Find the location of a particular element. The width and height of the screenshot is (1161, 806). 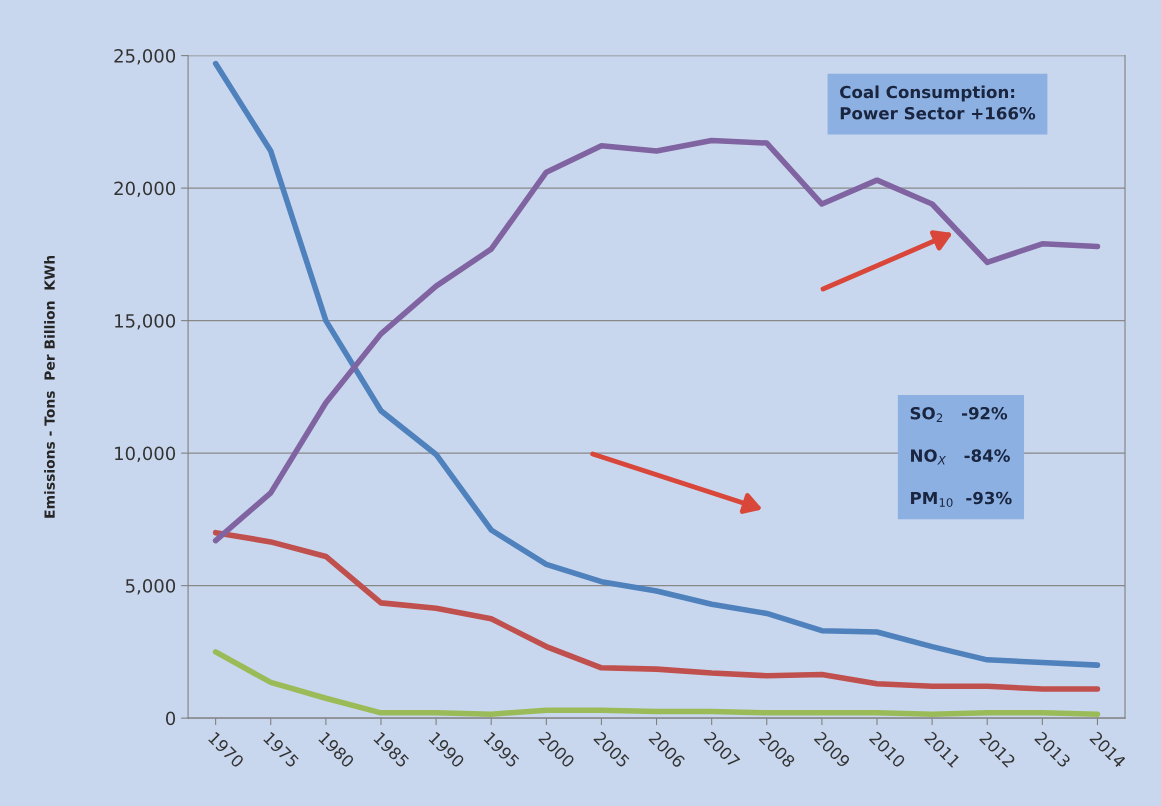

y-tick-label: 15,000 is located at coordinates (145, 322).